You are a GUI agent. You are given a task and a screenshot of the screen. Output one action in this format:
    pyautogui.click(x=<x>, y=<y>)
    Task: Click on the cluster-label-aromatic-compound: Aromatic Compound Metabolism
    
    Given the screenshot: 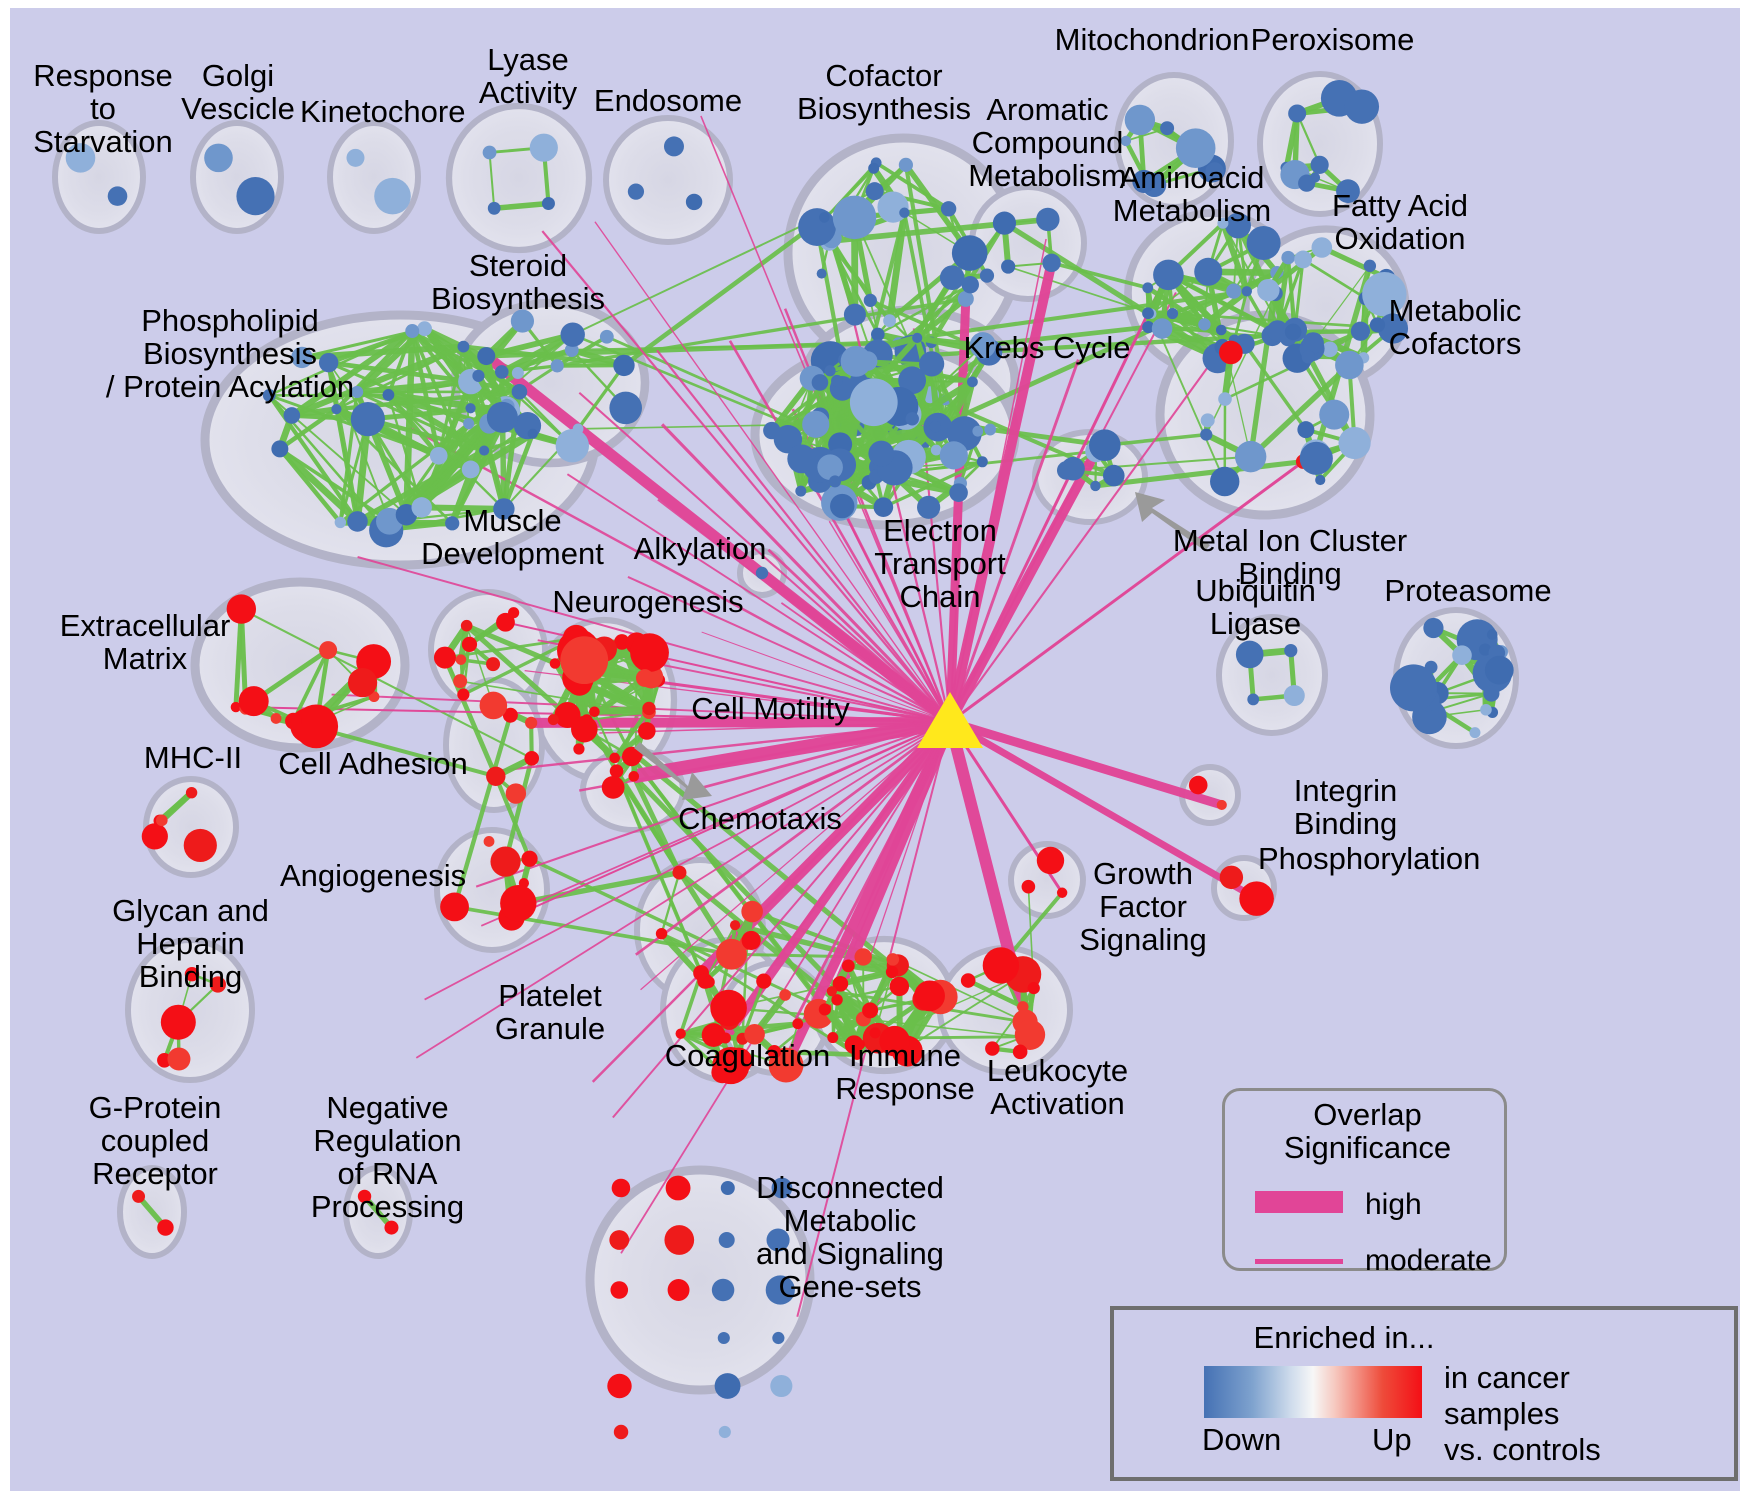 What is the action you would take?
    pyautogui.click(x=1047, y=142)
    